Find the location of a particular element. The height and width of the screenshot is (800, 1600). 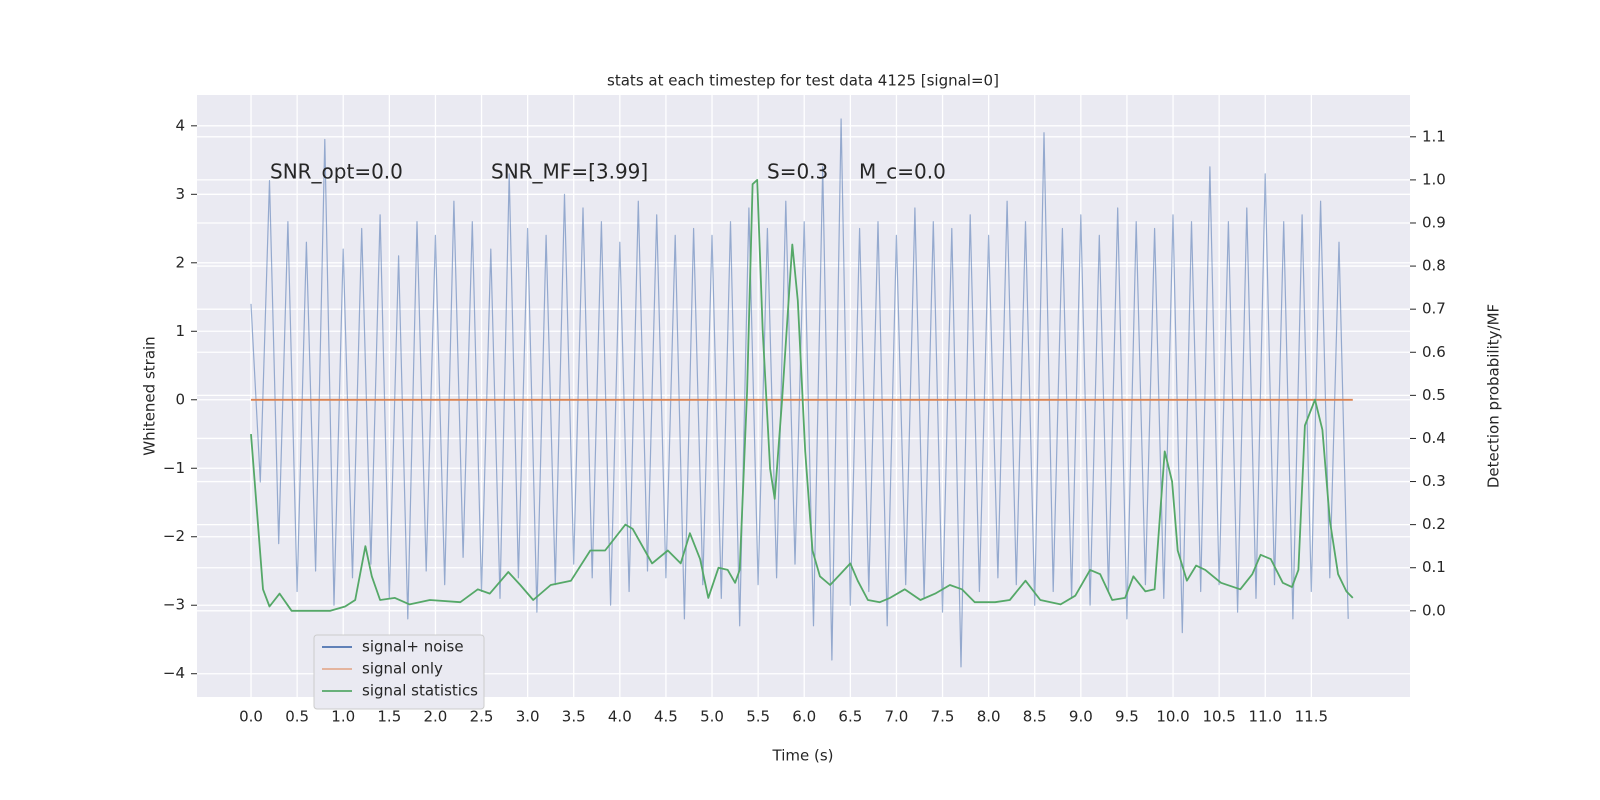

x-tick-label: 8.0 is located at coordinates (989, 717).